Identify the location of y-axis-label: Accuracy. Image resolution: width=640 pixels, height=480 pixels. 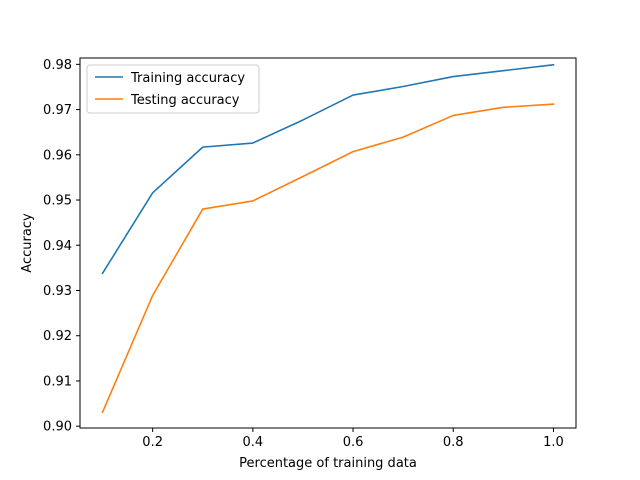
(27, 243).